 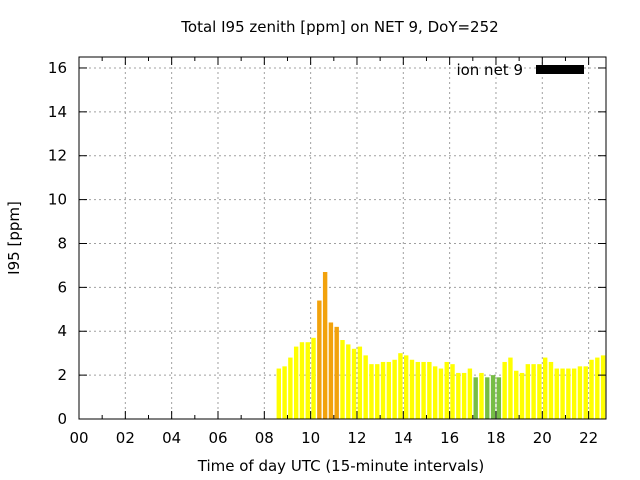 What do you see at coordinates (78, 438) in the screenshot?
I see `x-tick-label: 00` at bounding box center [78, 438].